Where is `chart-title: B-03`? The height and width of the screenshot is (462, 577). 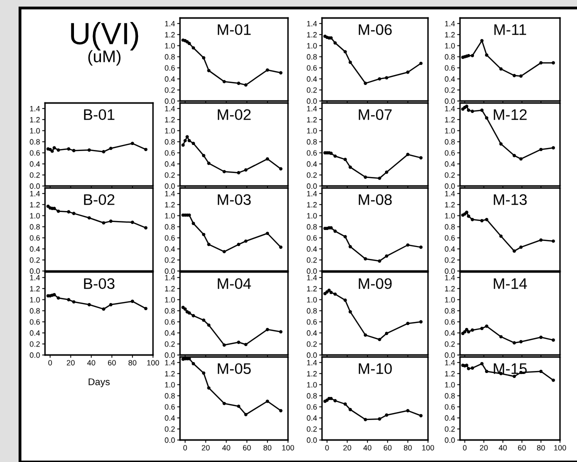 chart-title: B-03 is located at coordinates (99, 284).